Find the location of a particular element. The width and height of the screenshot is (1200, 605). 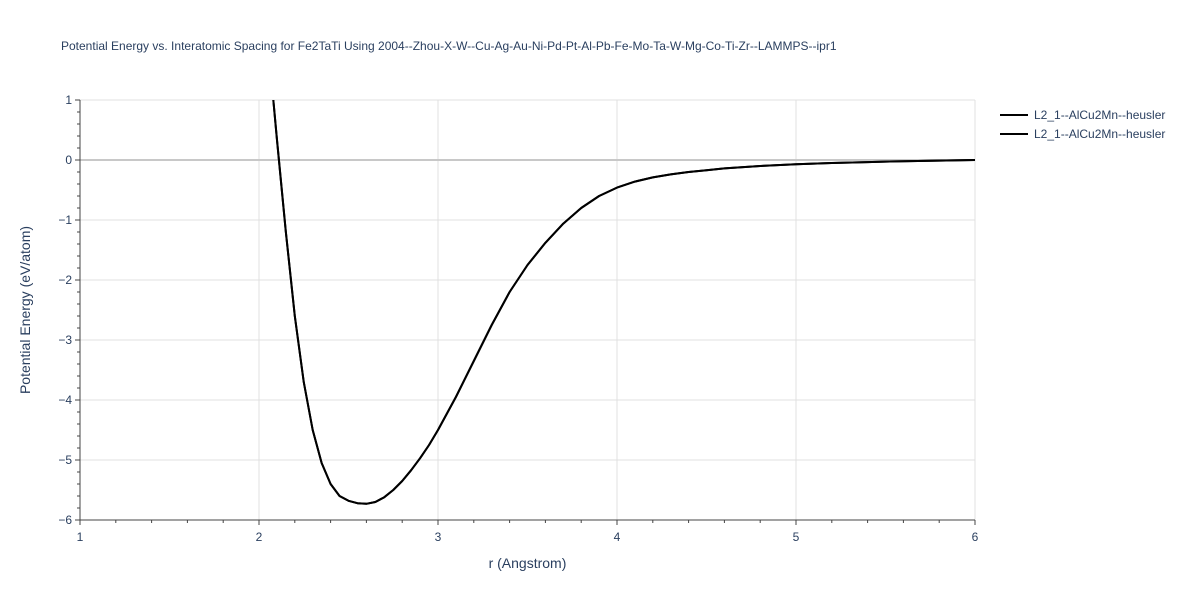

y-axis-title: Potential Energy (eV/atom) is located at coordinates (25, 310).